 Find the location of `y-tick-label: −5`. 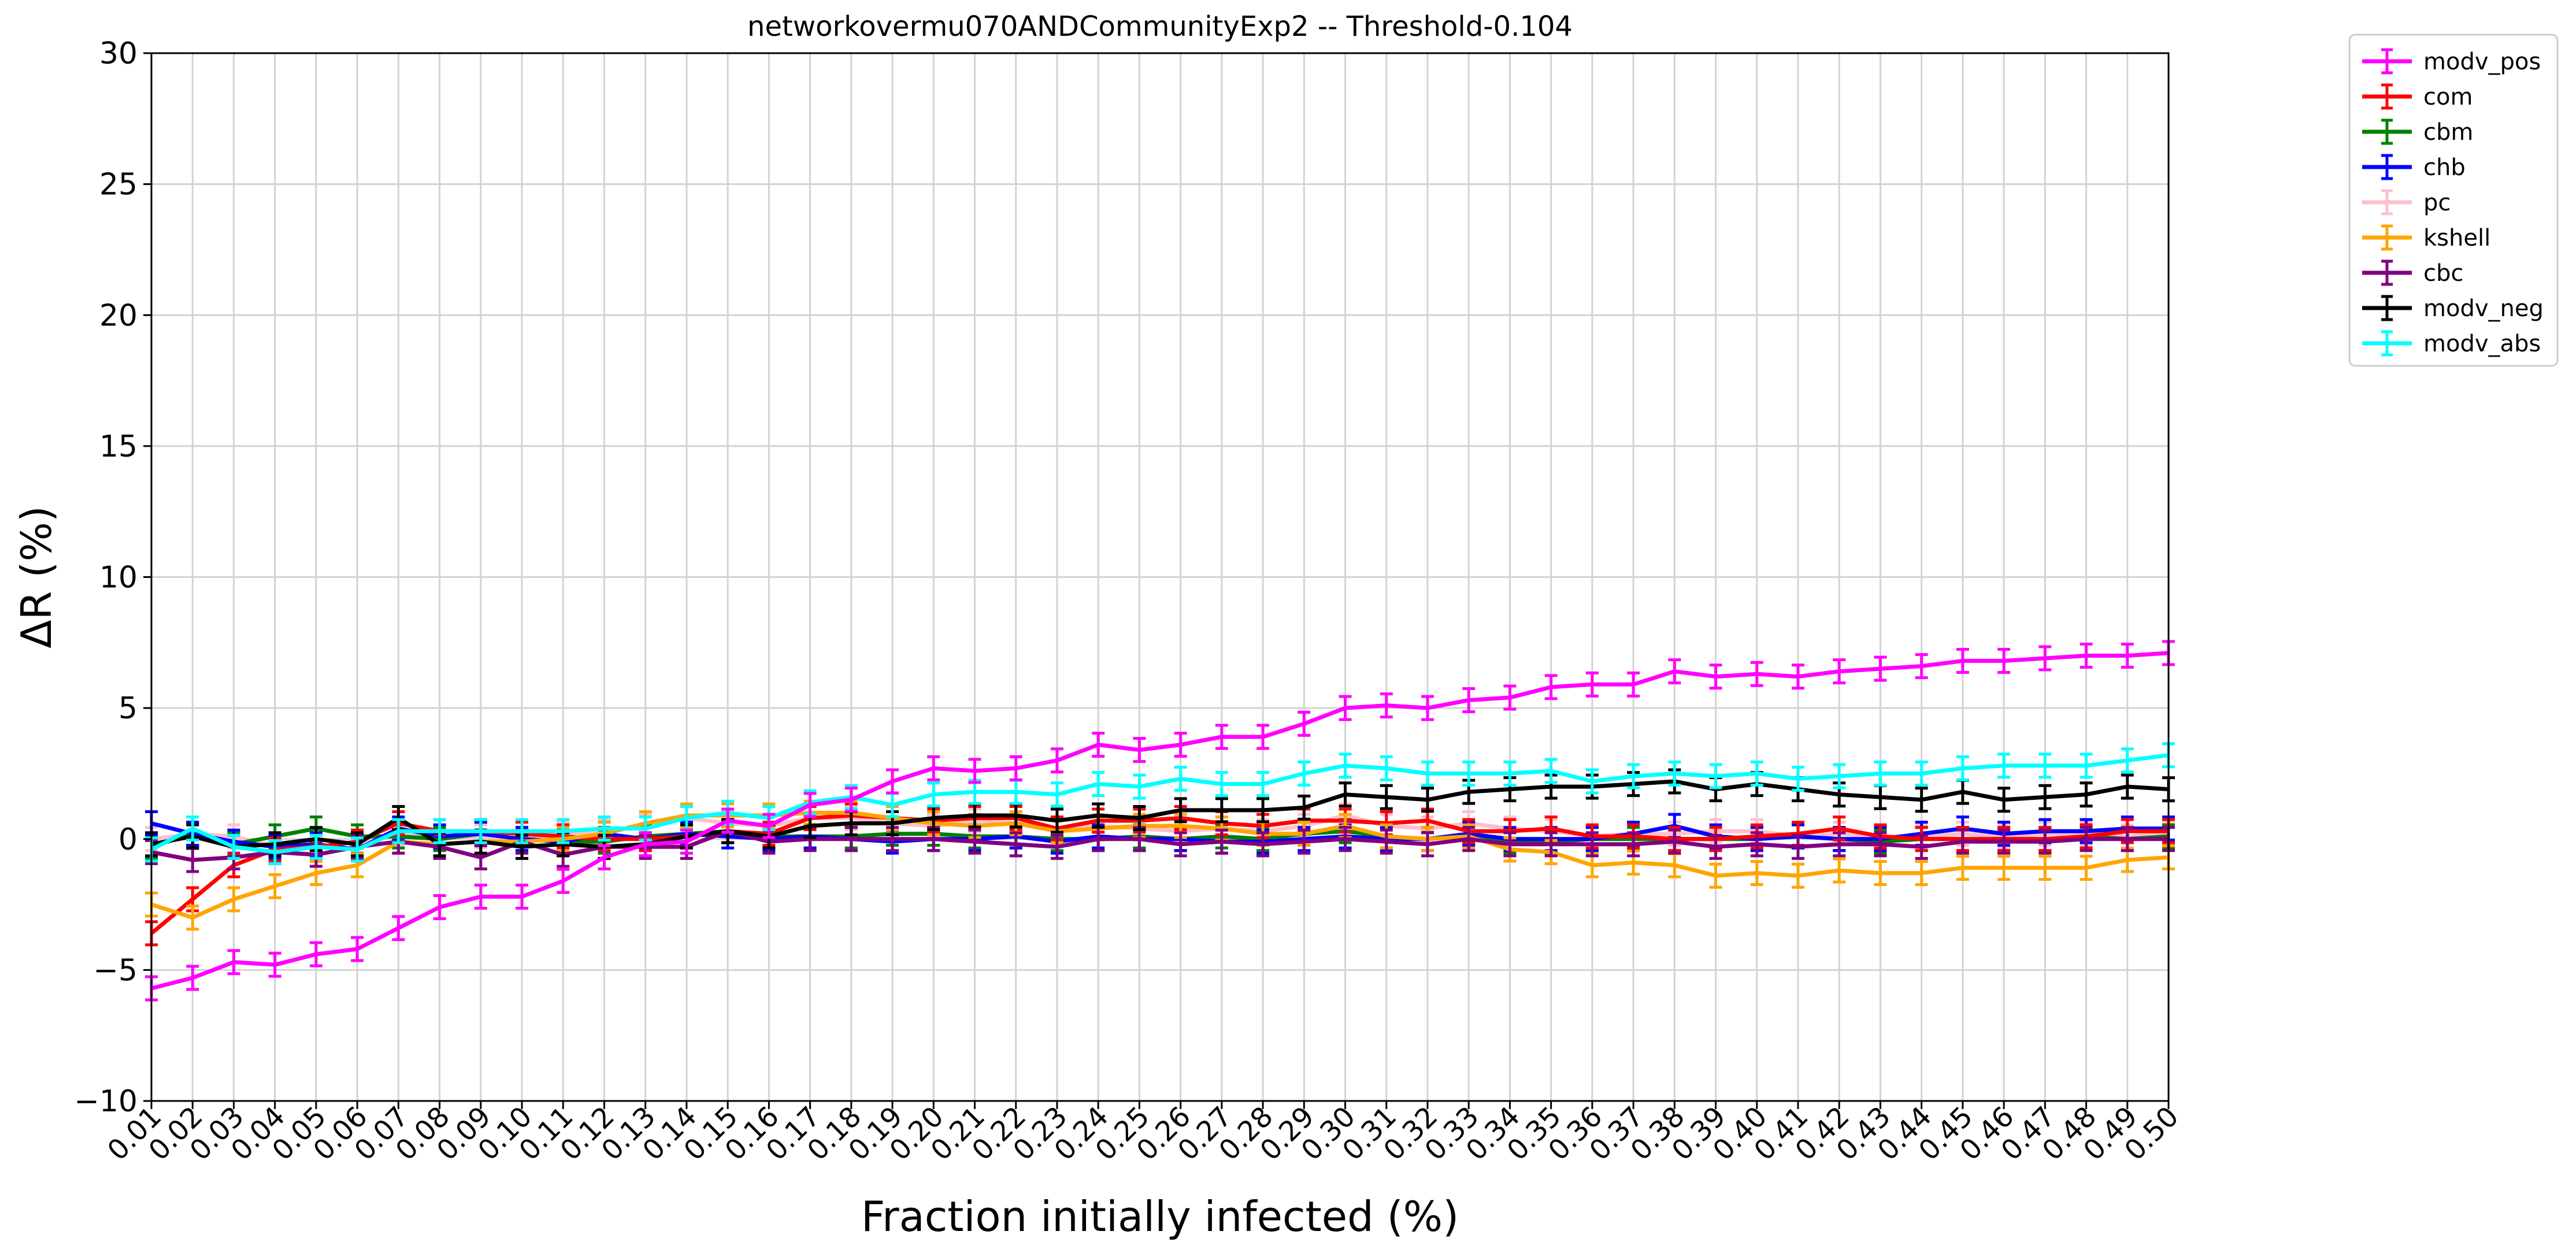

y-tick-label: −5 is located at coordinates (116, 970).